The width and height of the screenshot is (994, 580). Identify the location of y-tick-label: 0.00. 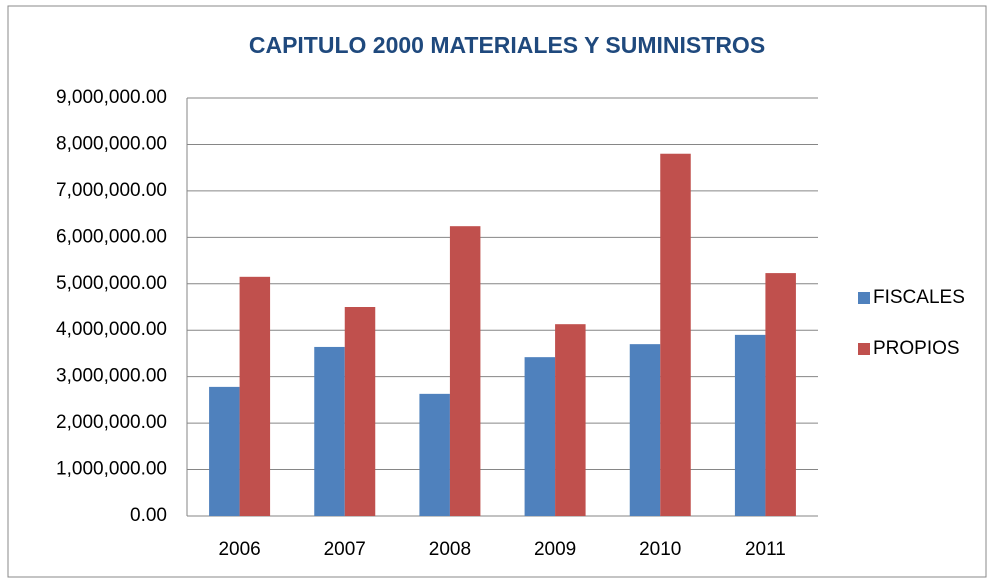
(148, 515).